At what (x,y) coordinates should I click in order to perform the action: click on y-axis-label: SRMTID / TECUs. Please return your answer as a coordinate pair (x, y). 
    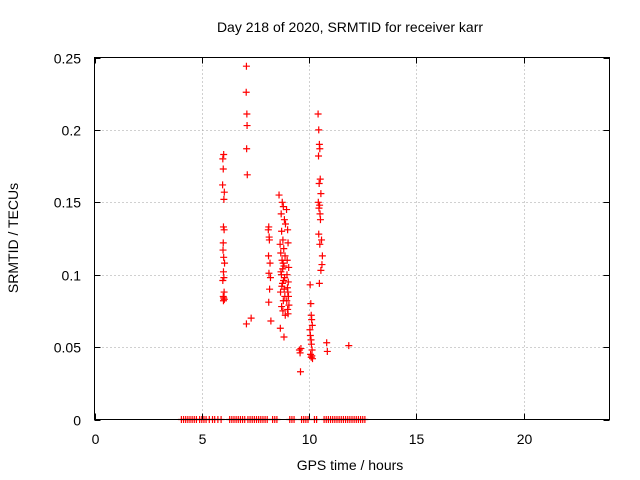
    Looking at the image, I should click on (13, 238).